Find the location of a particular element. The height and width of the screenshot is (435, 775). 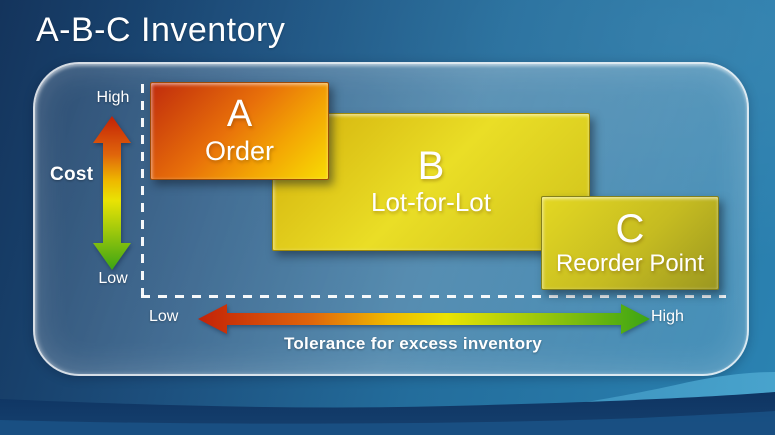

cost-axis-low-label: Low is located at coordinates (113, 278).